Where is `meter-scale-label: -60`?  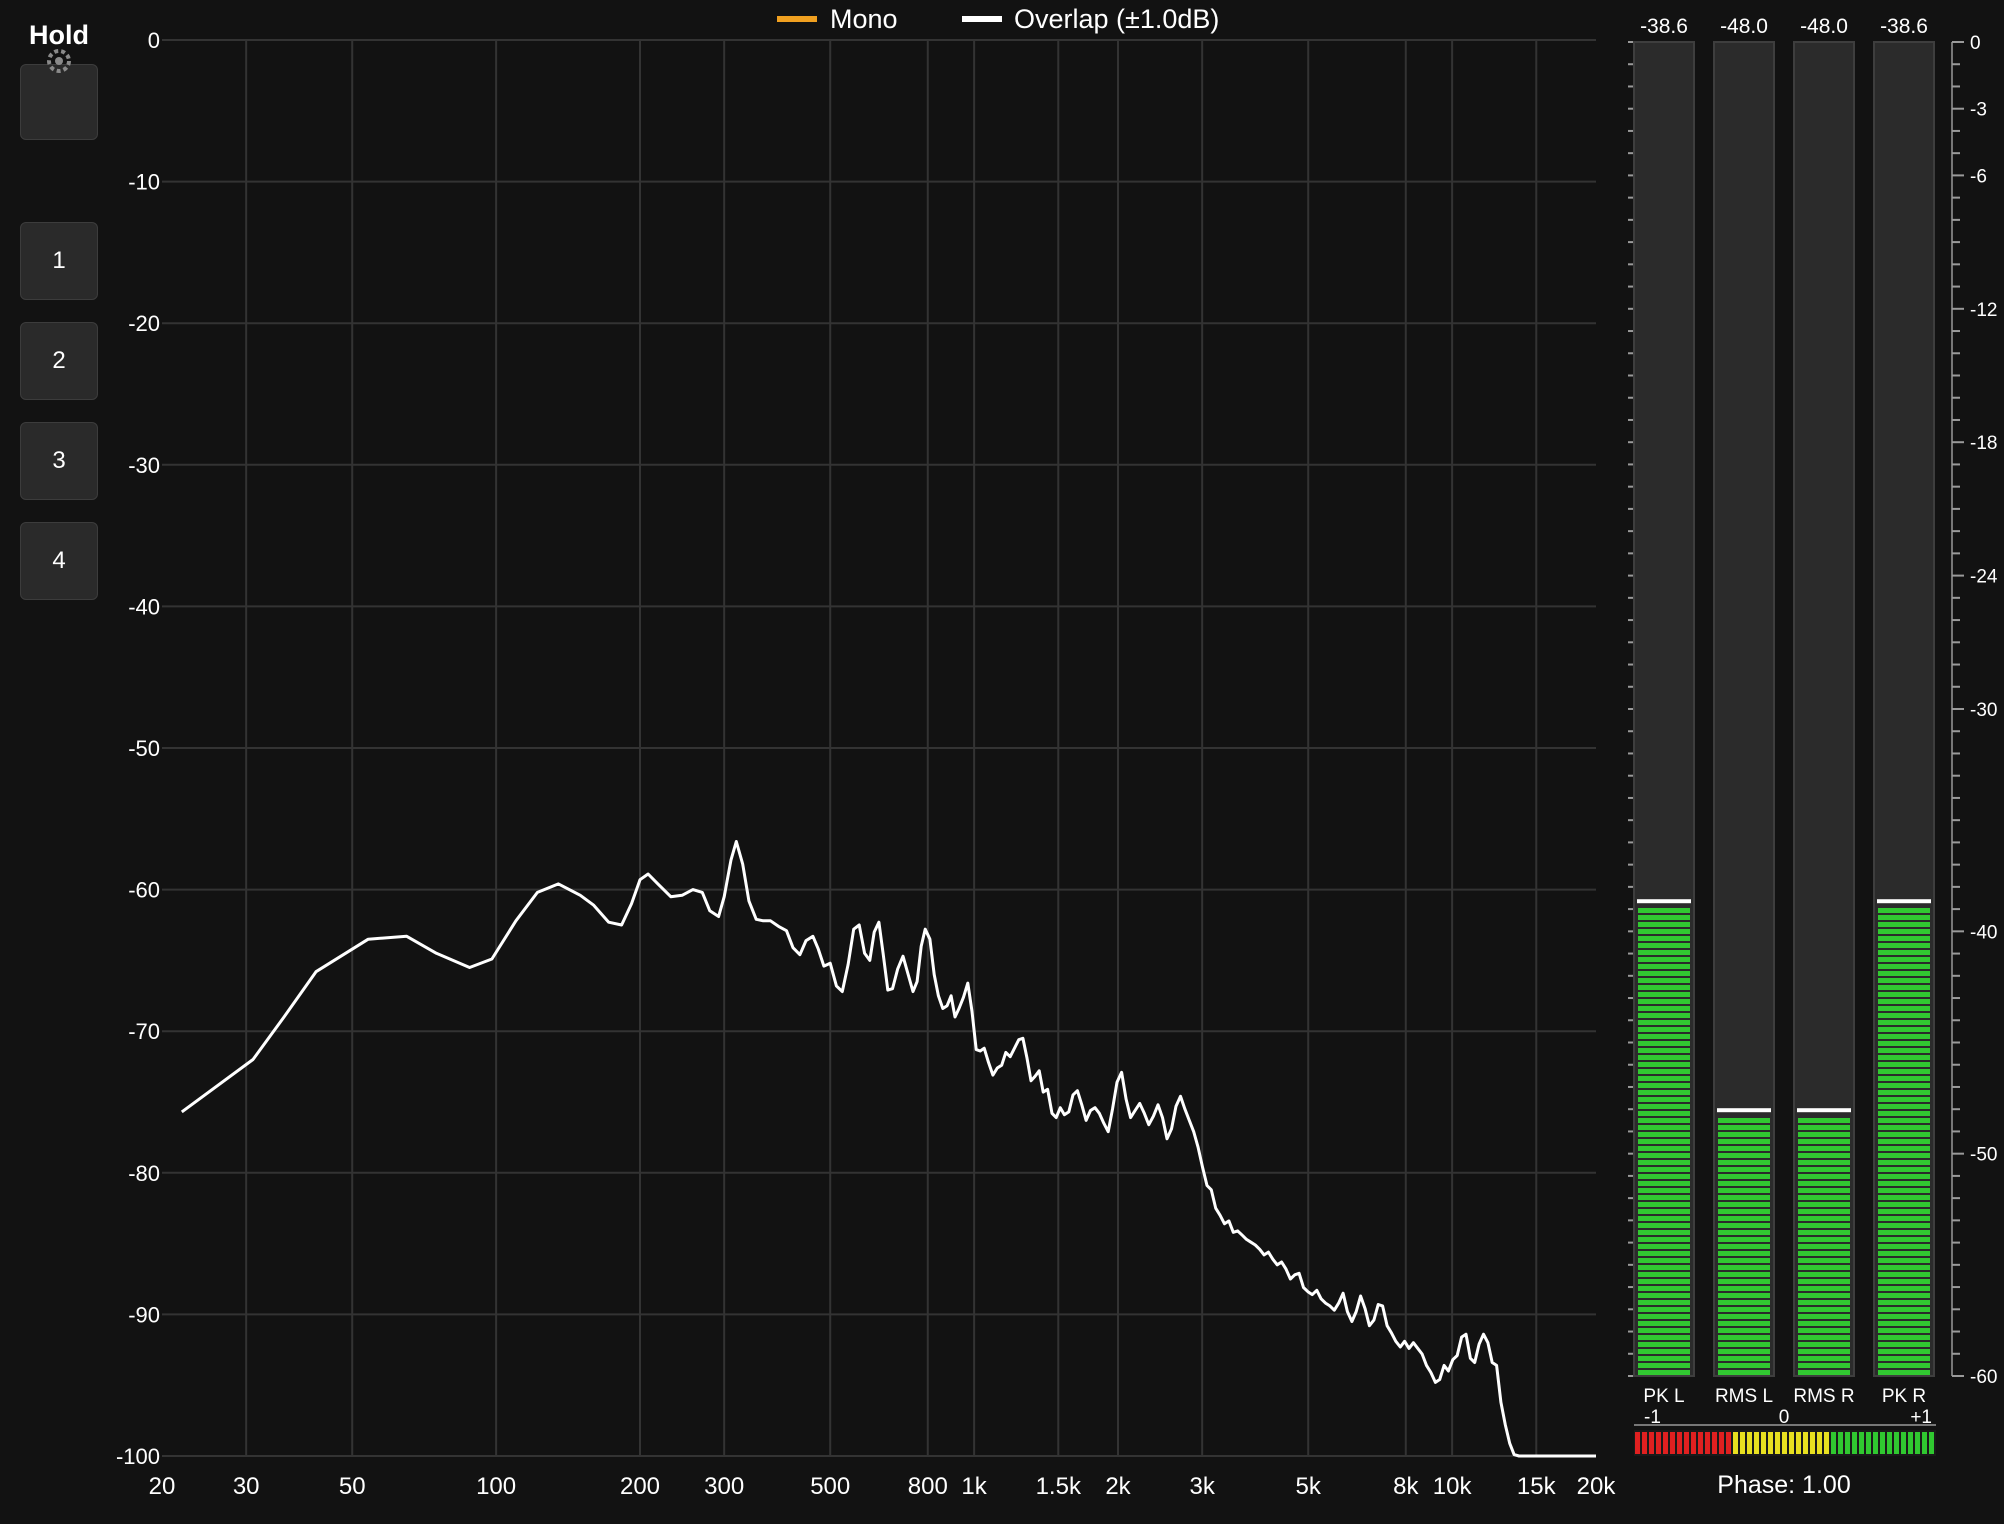
meter-scale-label: -60 is located at coordinates (1983, 1377).